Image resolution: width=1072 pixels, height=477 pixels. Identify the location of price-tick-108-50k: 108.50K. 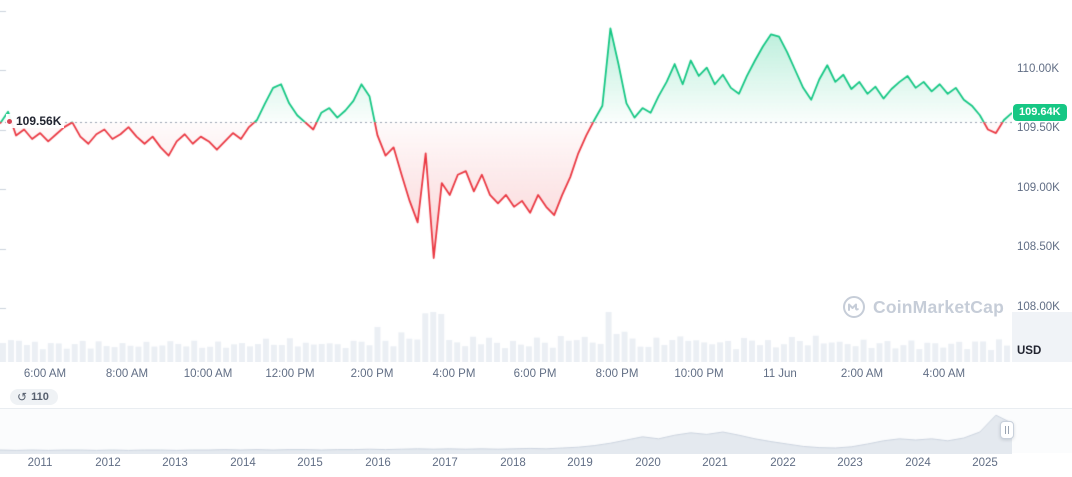
(1038, 247).